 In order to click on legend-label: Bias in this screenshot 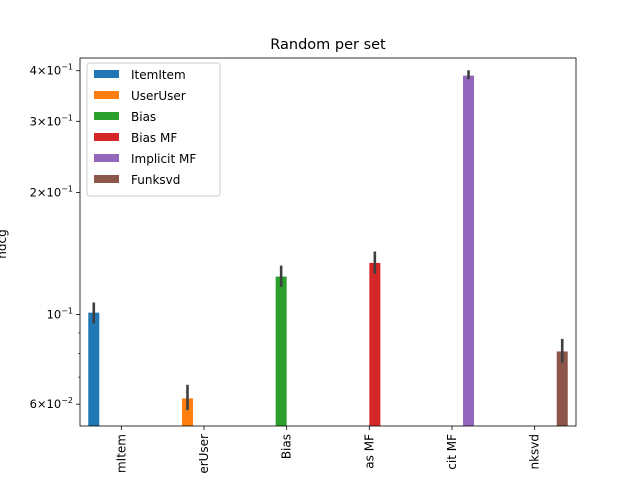, I will do `click(143, 117)`.